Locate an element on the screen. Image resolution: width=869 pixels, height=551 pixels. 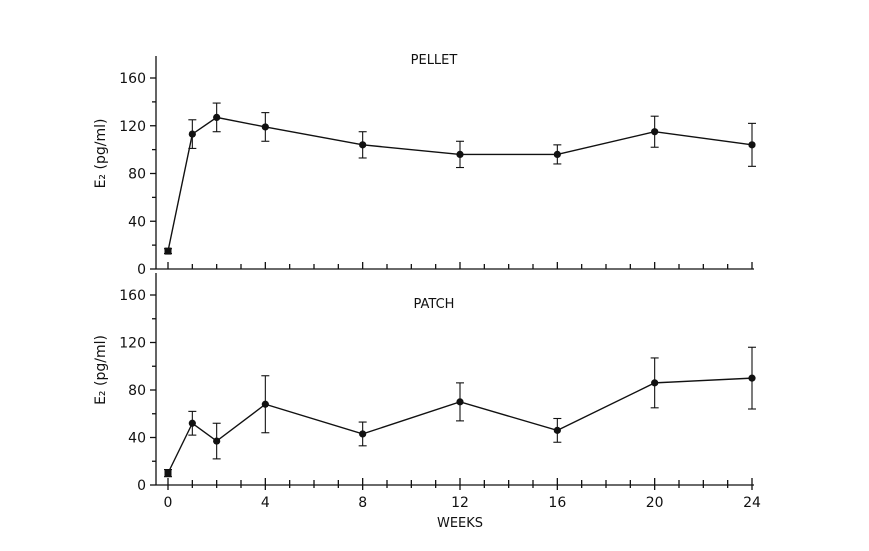
pellet-y-tick-label: 40 is located at coordinates (137, 222).